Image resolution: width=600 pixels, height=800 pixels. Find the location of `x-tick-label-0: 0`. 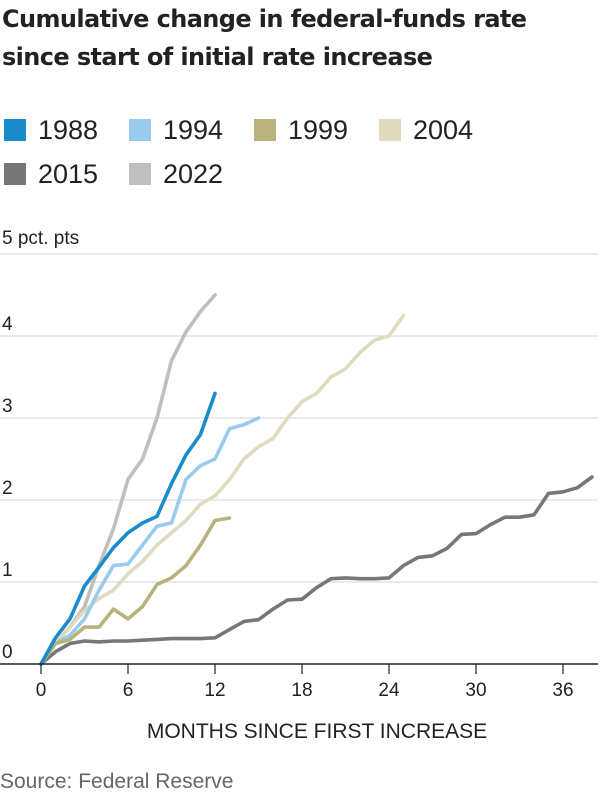

x-tick-label-0: 0 is located at coordinates (41, 690).